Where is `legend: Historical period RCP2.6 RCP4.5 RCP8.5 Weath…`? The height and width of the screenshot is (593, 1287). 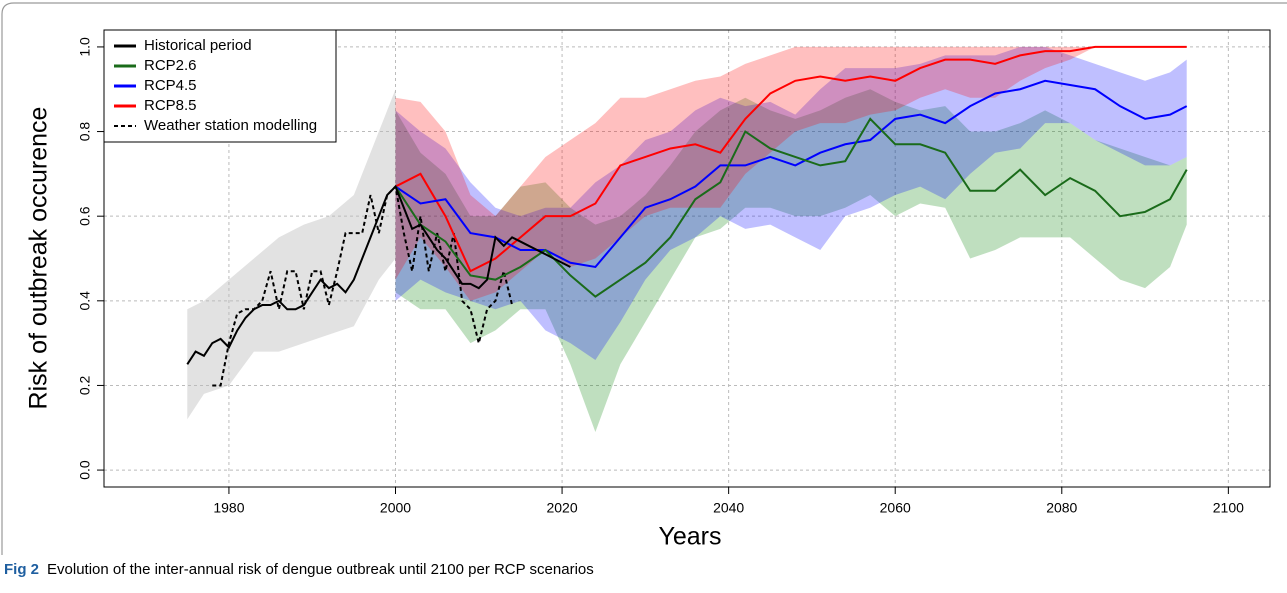
legend: Historical period RCP2.6 RCP4.5 RCP8.5 Weath… is located at coordinates (220, 86).